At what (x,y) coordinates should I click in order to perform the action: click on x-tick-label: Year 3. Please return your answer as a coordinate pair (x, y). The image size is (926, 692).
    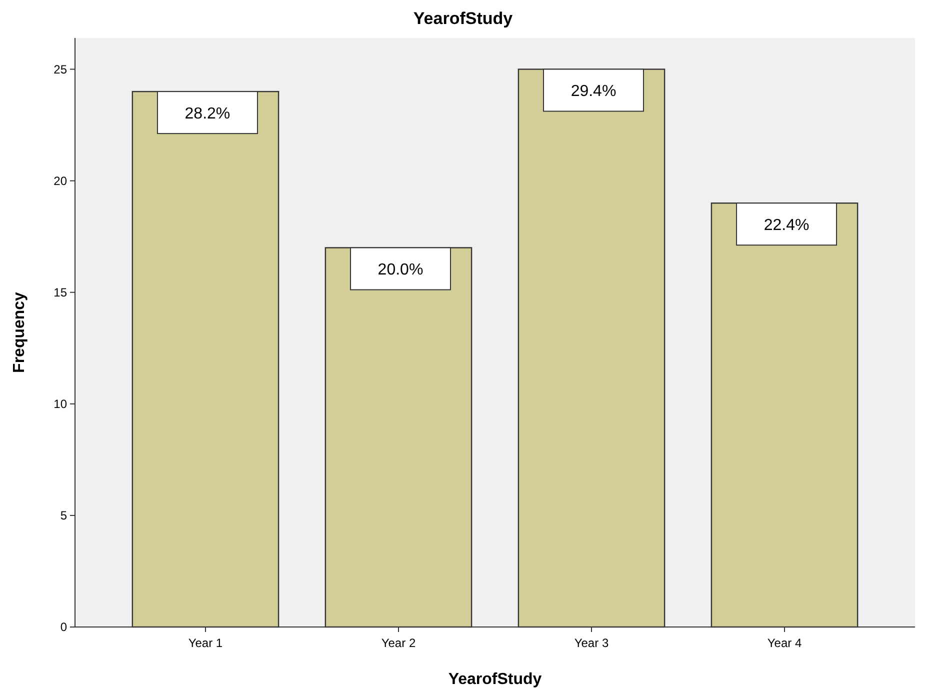
    Looking at the image, I should click on (591, 643).